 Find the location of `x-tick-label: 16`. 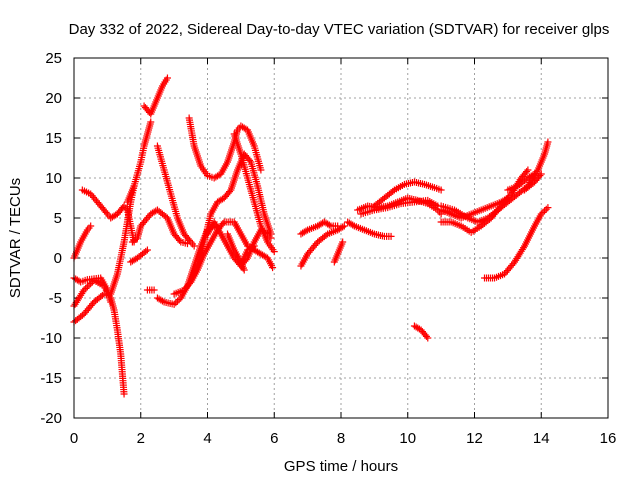

x-tick-label: 16 is located at coordinates (608, 438).